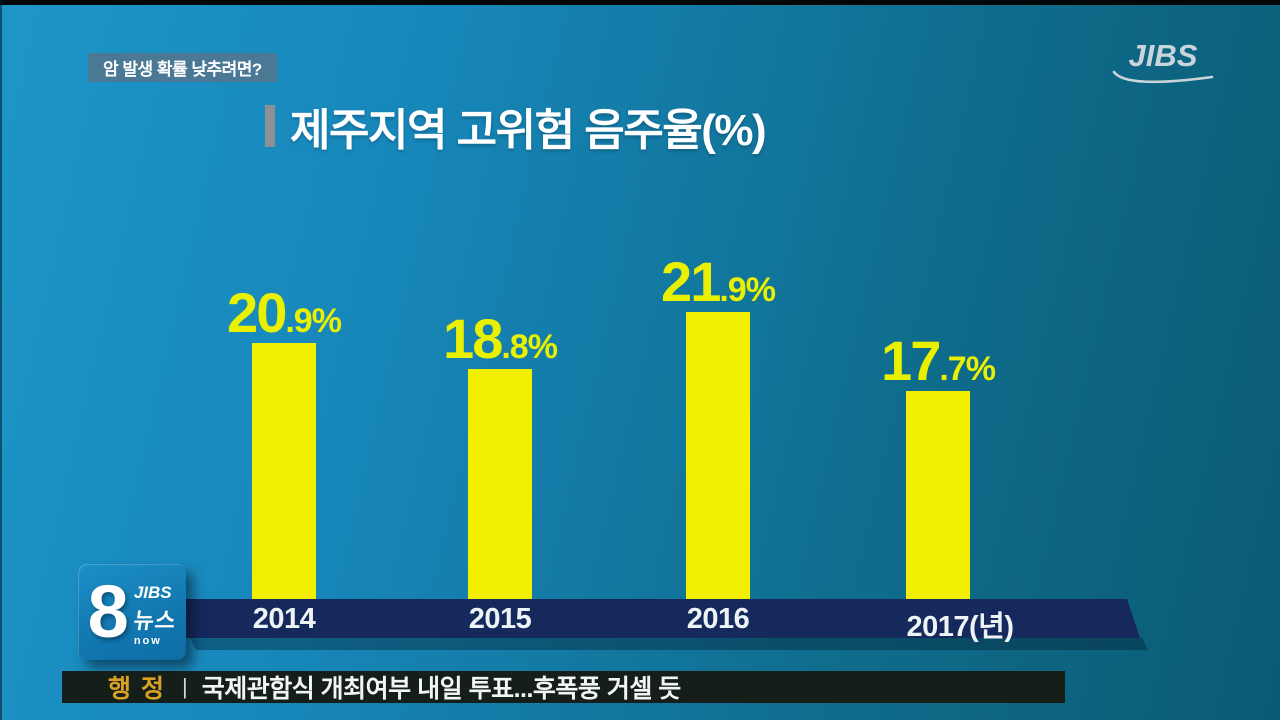  Describe the element at coordinates (154, 620) in the screenshot. I see `badge-news-word: 뉴스` at that location.